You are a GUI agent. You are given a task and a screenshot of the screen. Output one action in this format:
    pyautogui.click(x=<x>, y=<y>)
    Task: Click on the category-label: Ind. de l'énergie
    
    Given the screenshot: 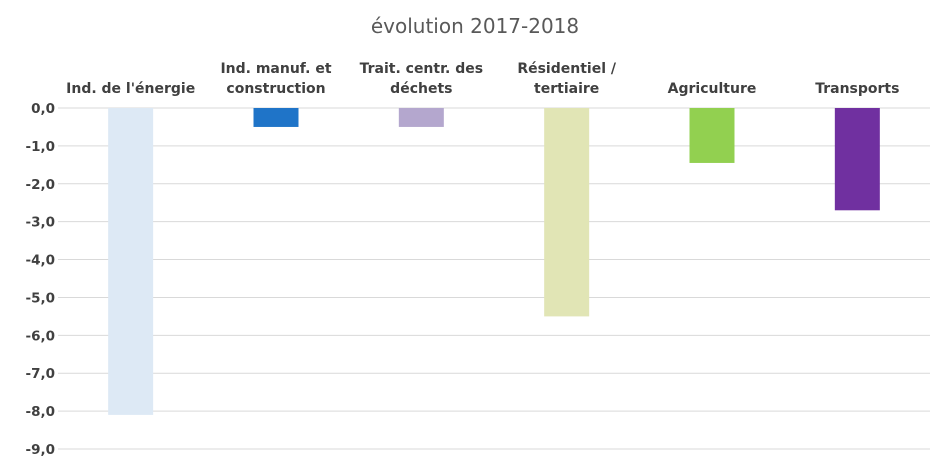 What is the action you would take?
    pyautogui.click(x=130, y=89)
    